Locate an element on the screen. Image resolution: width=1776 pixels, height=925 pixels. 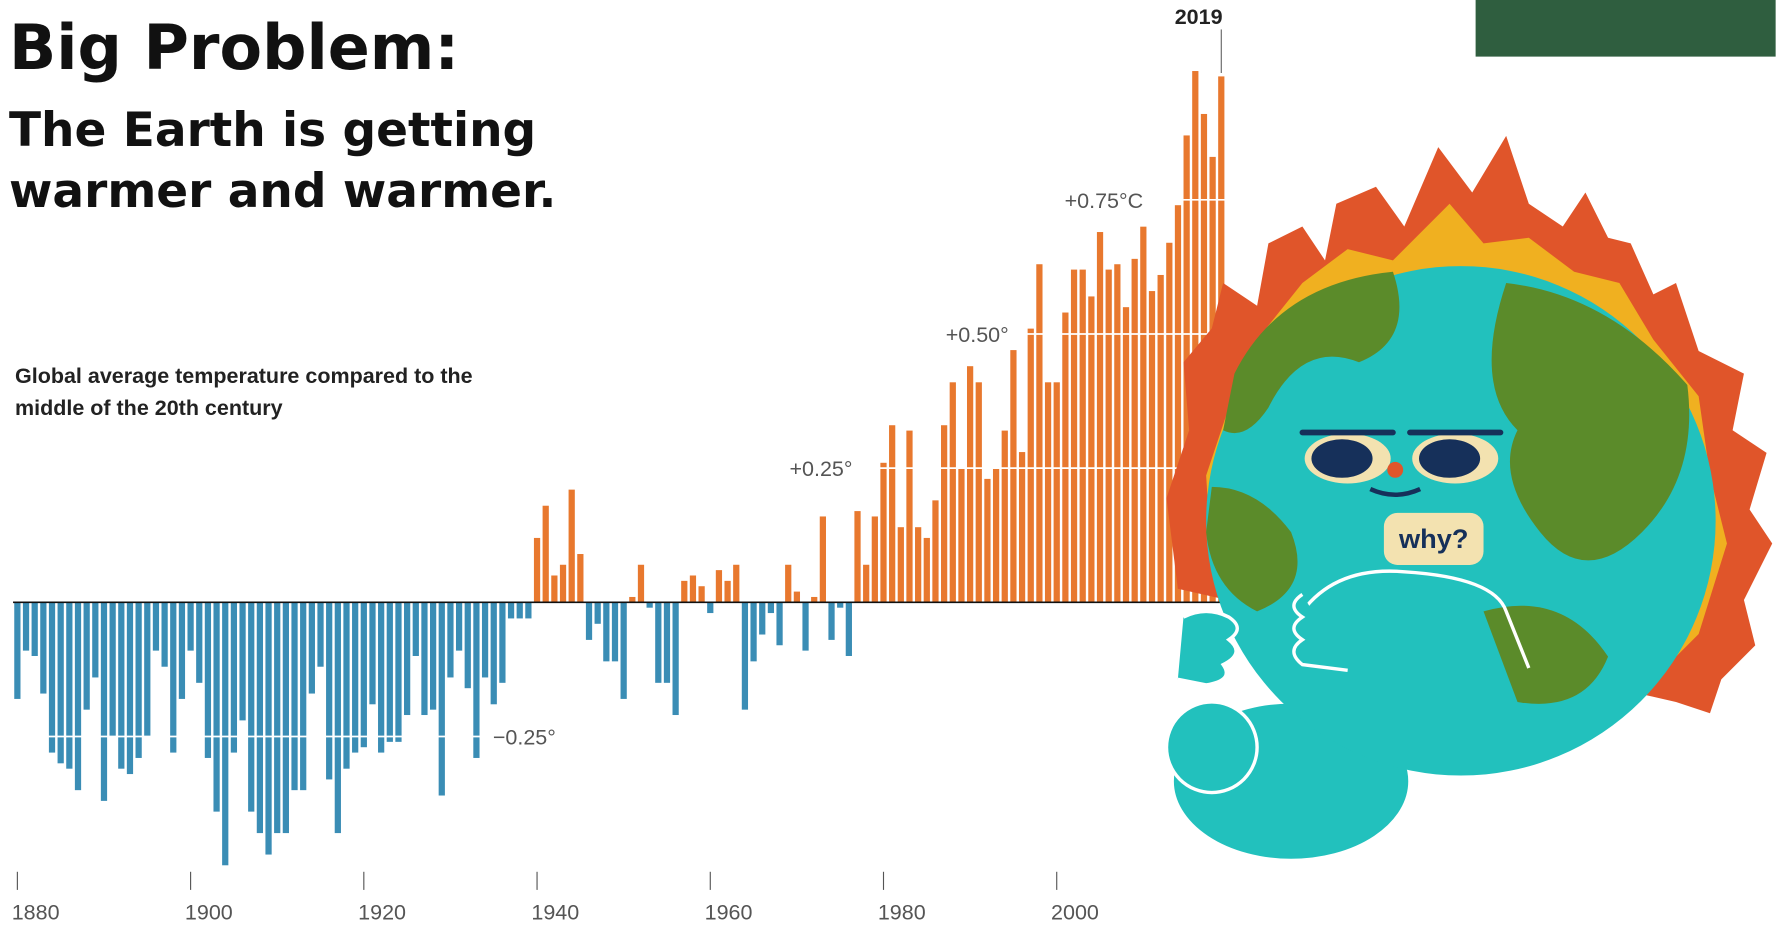
annotation: 2019 is located at coordinates (1199, 17).